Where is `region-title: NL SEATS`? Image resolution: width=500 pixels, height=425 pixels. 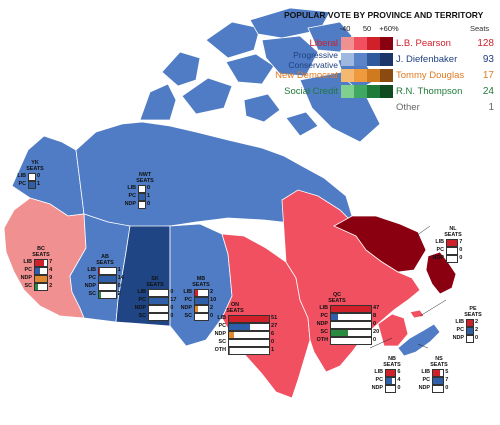 region-title: NL SEATS is located at coordinates (453, 232).